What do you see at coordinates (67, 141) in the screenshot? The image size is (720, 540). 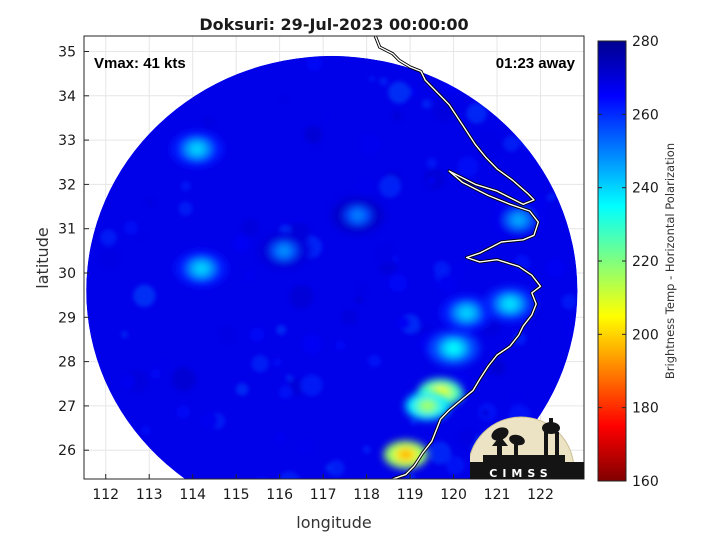 I see `y-tick-label: 33` at bounding box center [67, 141].